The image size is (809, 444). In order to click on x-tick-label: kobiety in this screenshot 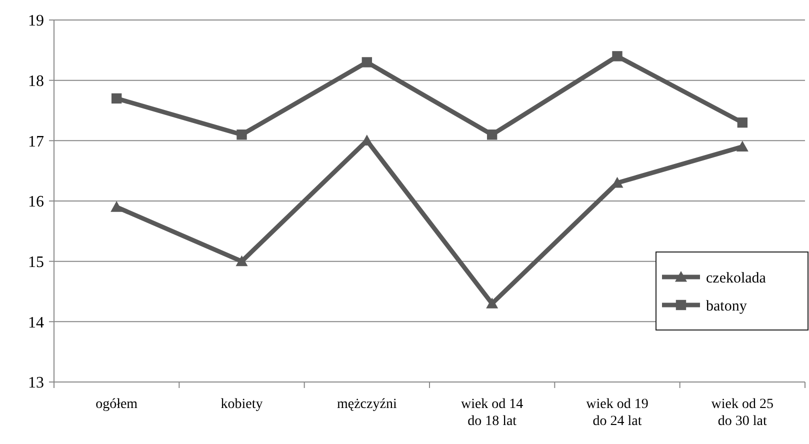, I will do `click(241, 404)`.